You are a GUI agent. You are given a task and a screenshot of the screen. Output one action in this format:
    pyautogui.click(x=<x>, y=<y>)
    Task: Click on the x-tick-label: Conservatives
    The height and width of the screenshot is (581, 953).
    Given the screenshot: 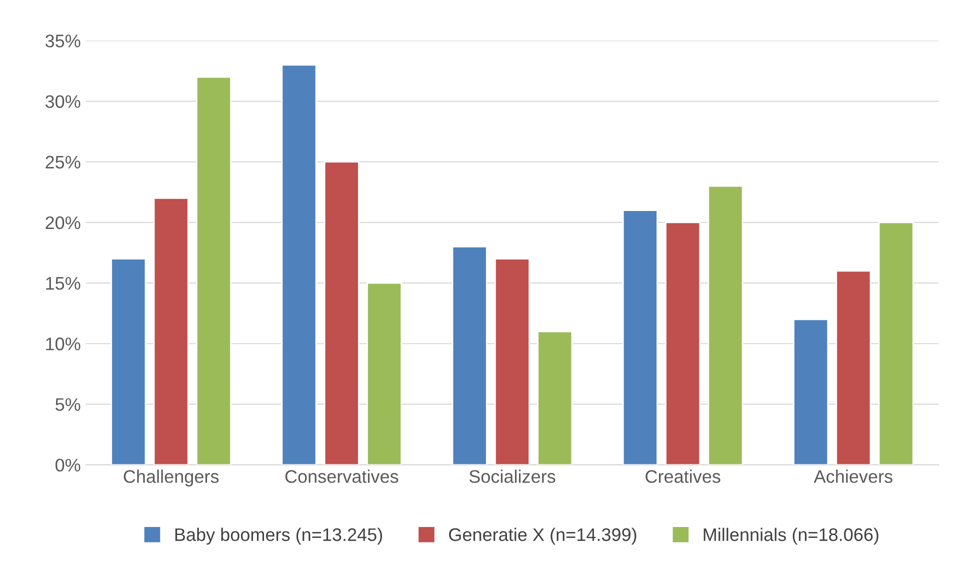 What is the action you would take?
    pyautogui.click(x=341, y=476)
    